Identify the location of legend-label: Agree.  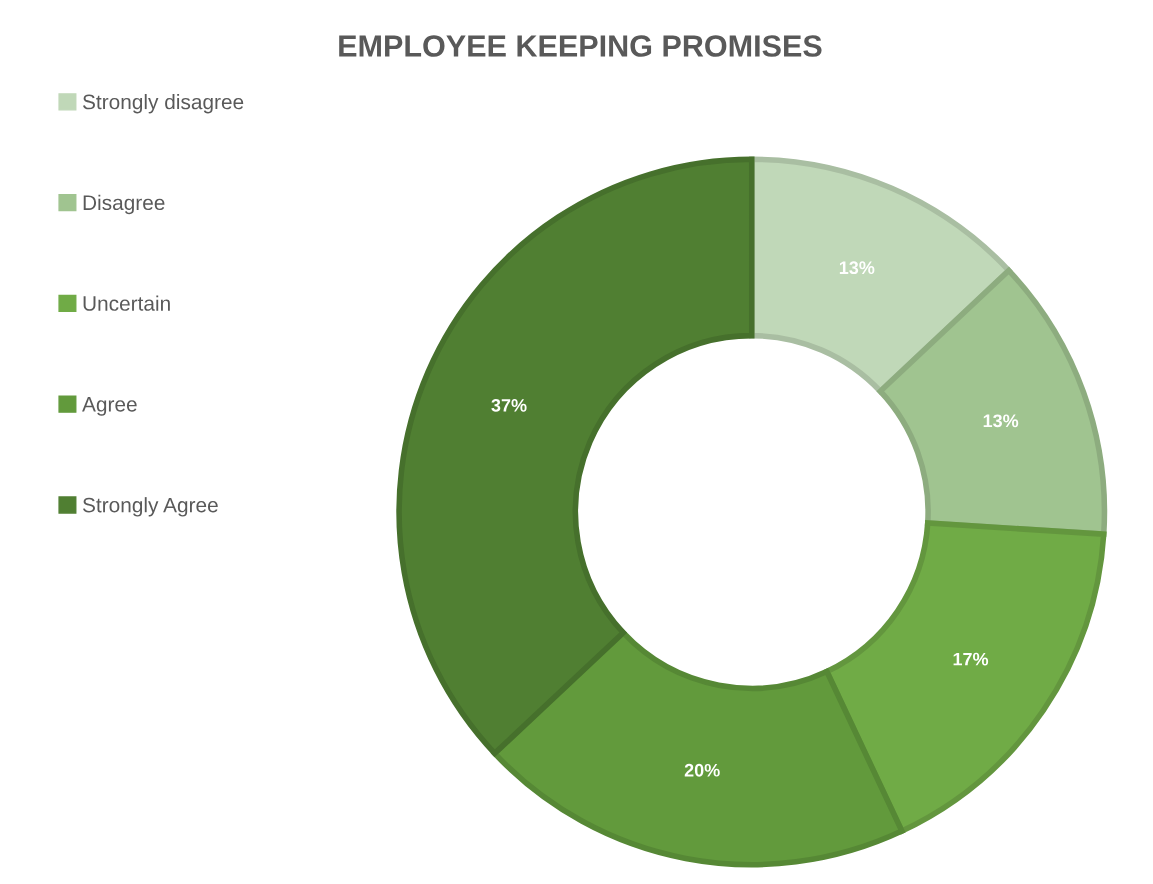
(109, 406).